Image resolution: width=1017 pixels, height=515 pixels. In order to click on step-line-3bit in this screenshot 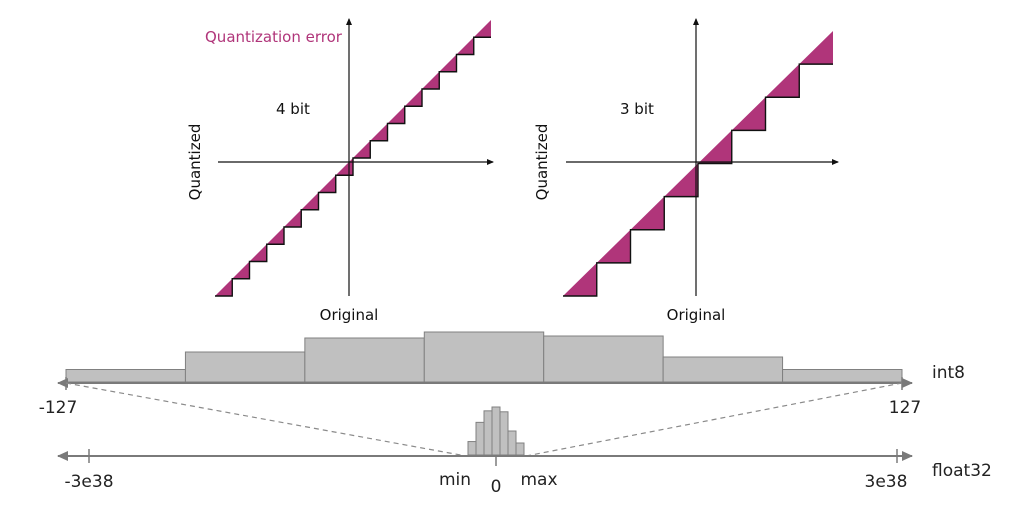, I will do `click(698, 180)`.